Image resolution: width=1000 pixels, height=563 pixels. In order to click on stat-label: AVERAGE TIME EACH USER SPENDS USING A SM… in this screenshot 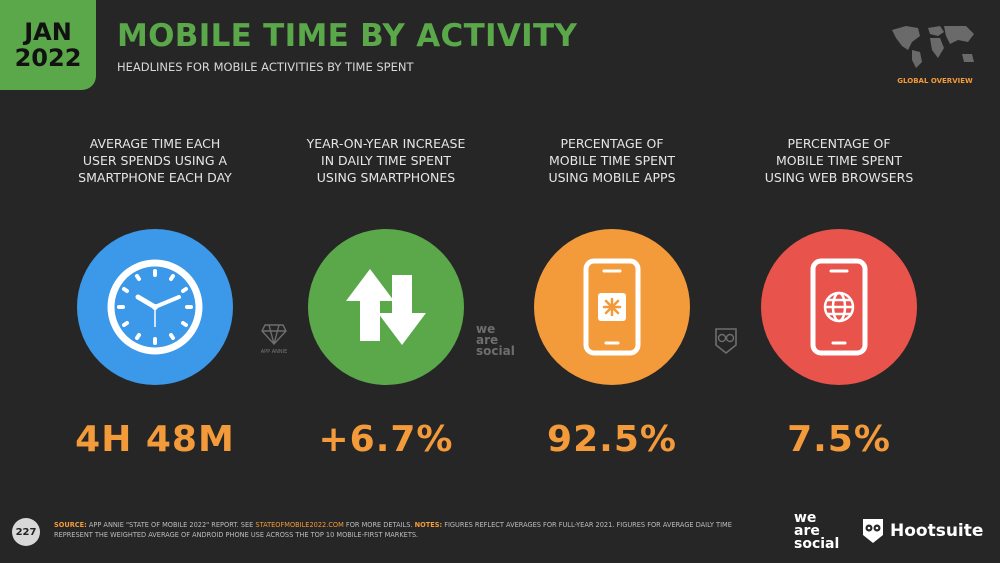, I will do `click(155, 160)`.